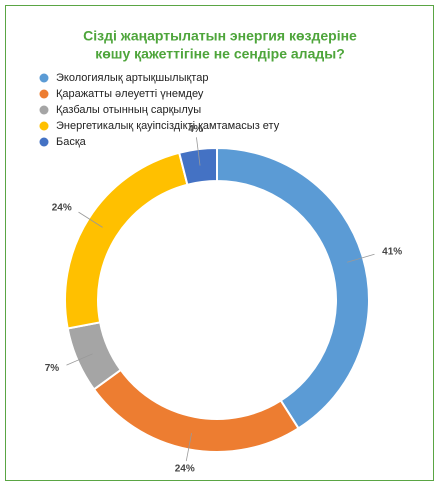 This screenshot has width=439, height=487. What do you see at coordinates (195, 129) in the screenshot?
I see `data-label: 4%` at bounding box center [195, 129].